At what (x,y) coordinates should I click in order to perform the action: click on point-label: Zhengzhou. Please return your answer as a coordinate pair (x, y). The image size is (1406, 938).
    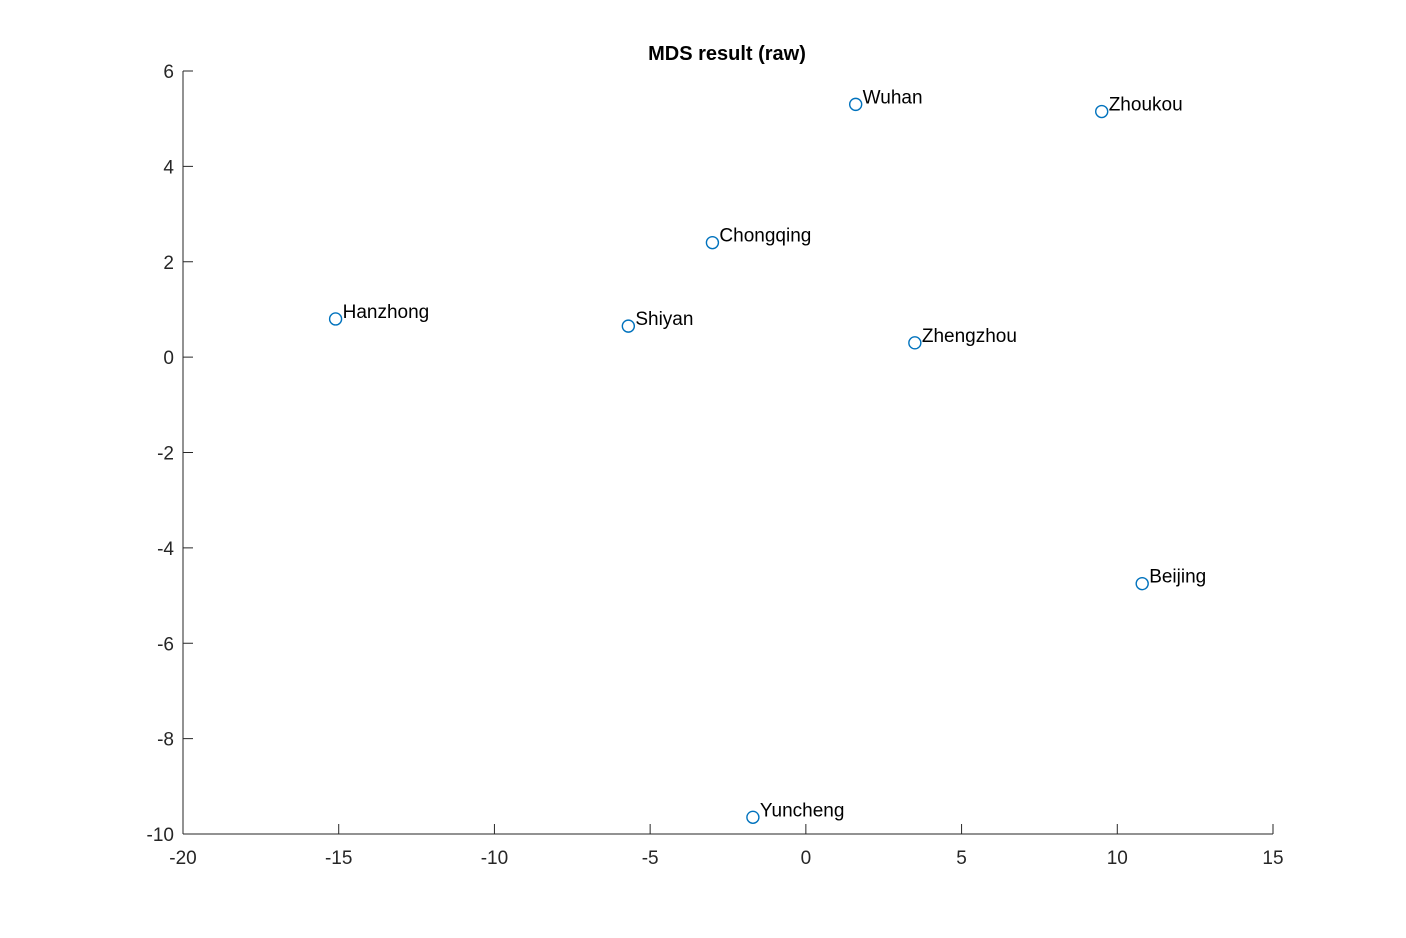
    Looking at the image, I should click on (969, 336).